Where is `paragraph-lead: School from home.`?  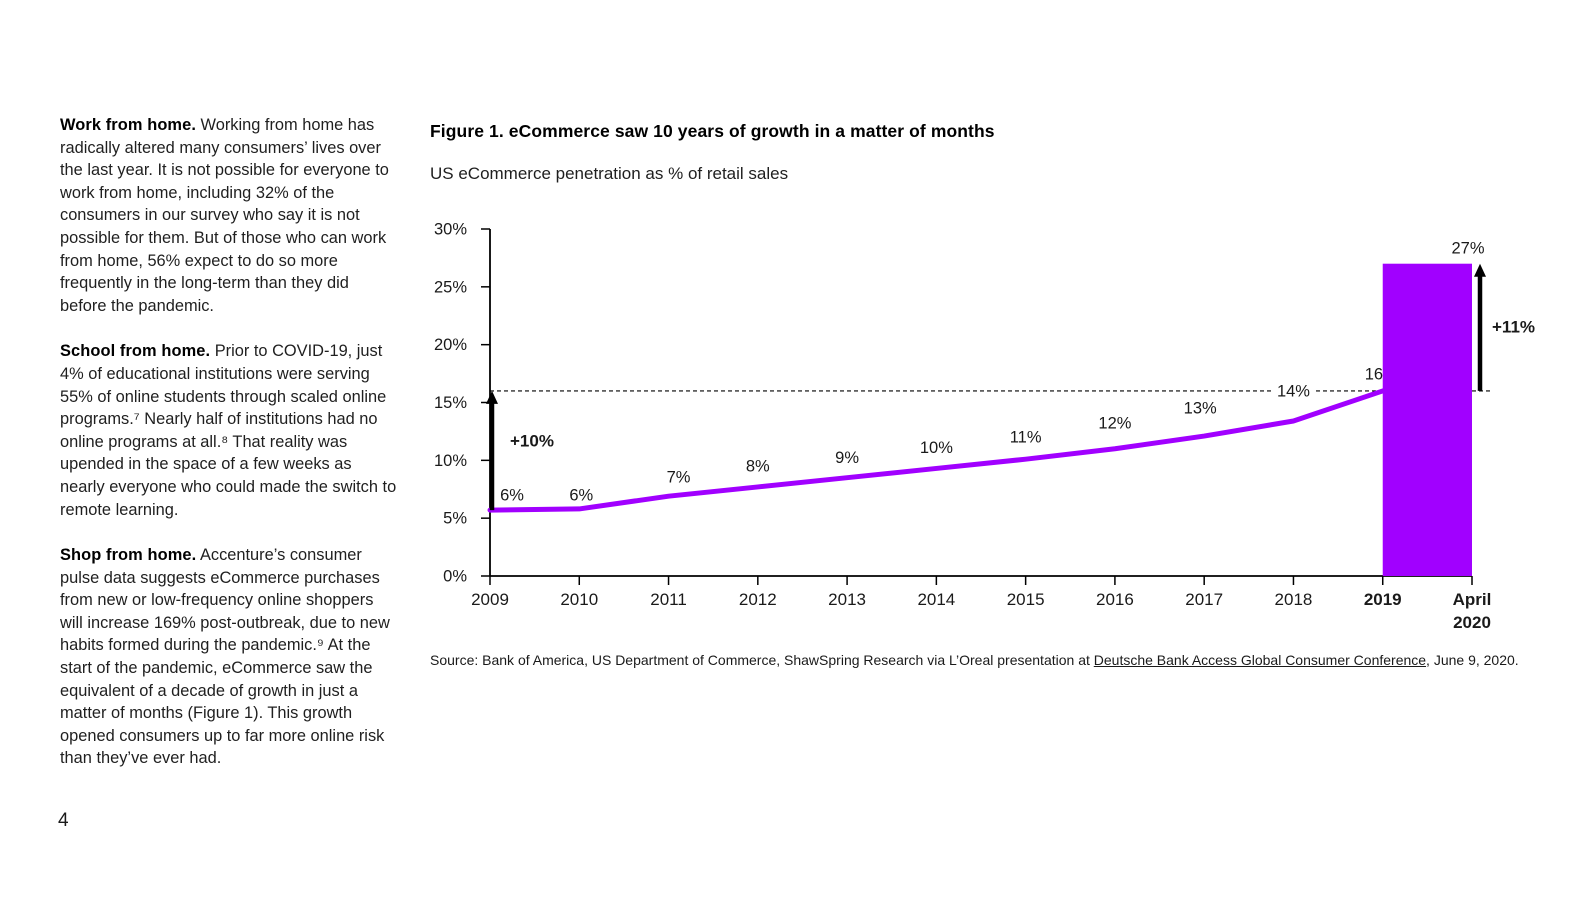 paragraph-lead: School from home. is located at coordinates (135, 351).